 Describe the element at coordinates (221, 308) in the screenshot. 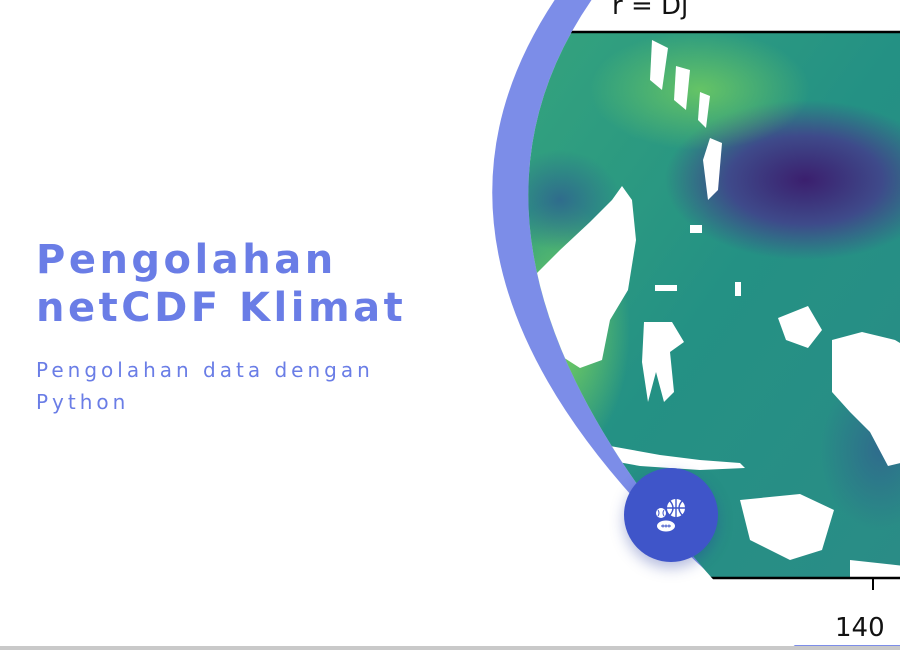

I see `hero-title-line-2: netCDF Klimat` at that location.